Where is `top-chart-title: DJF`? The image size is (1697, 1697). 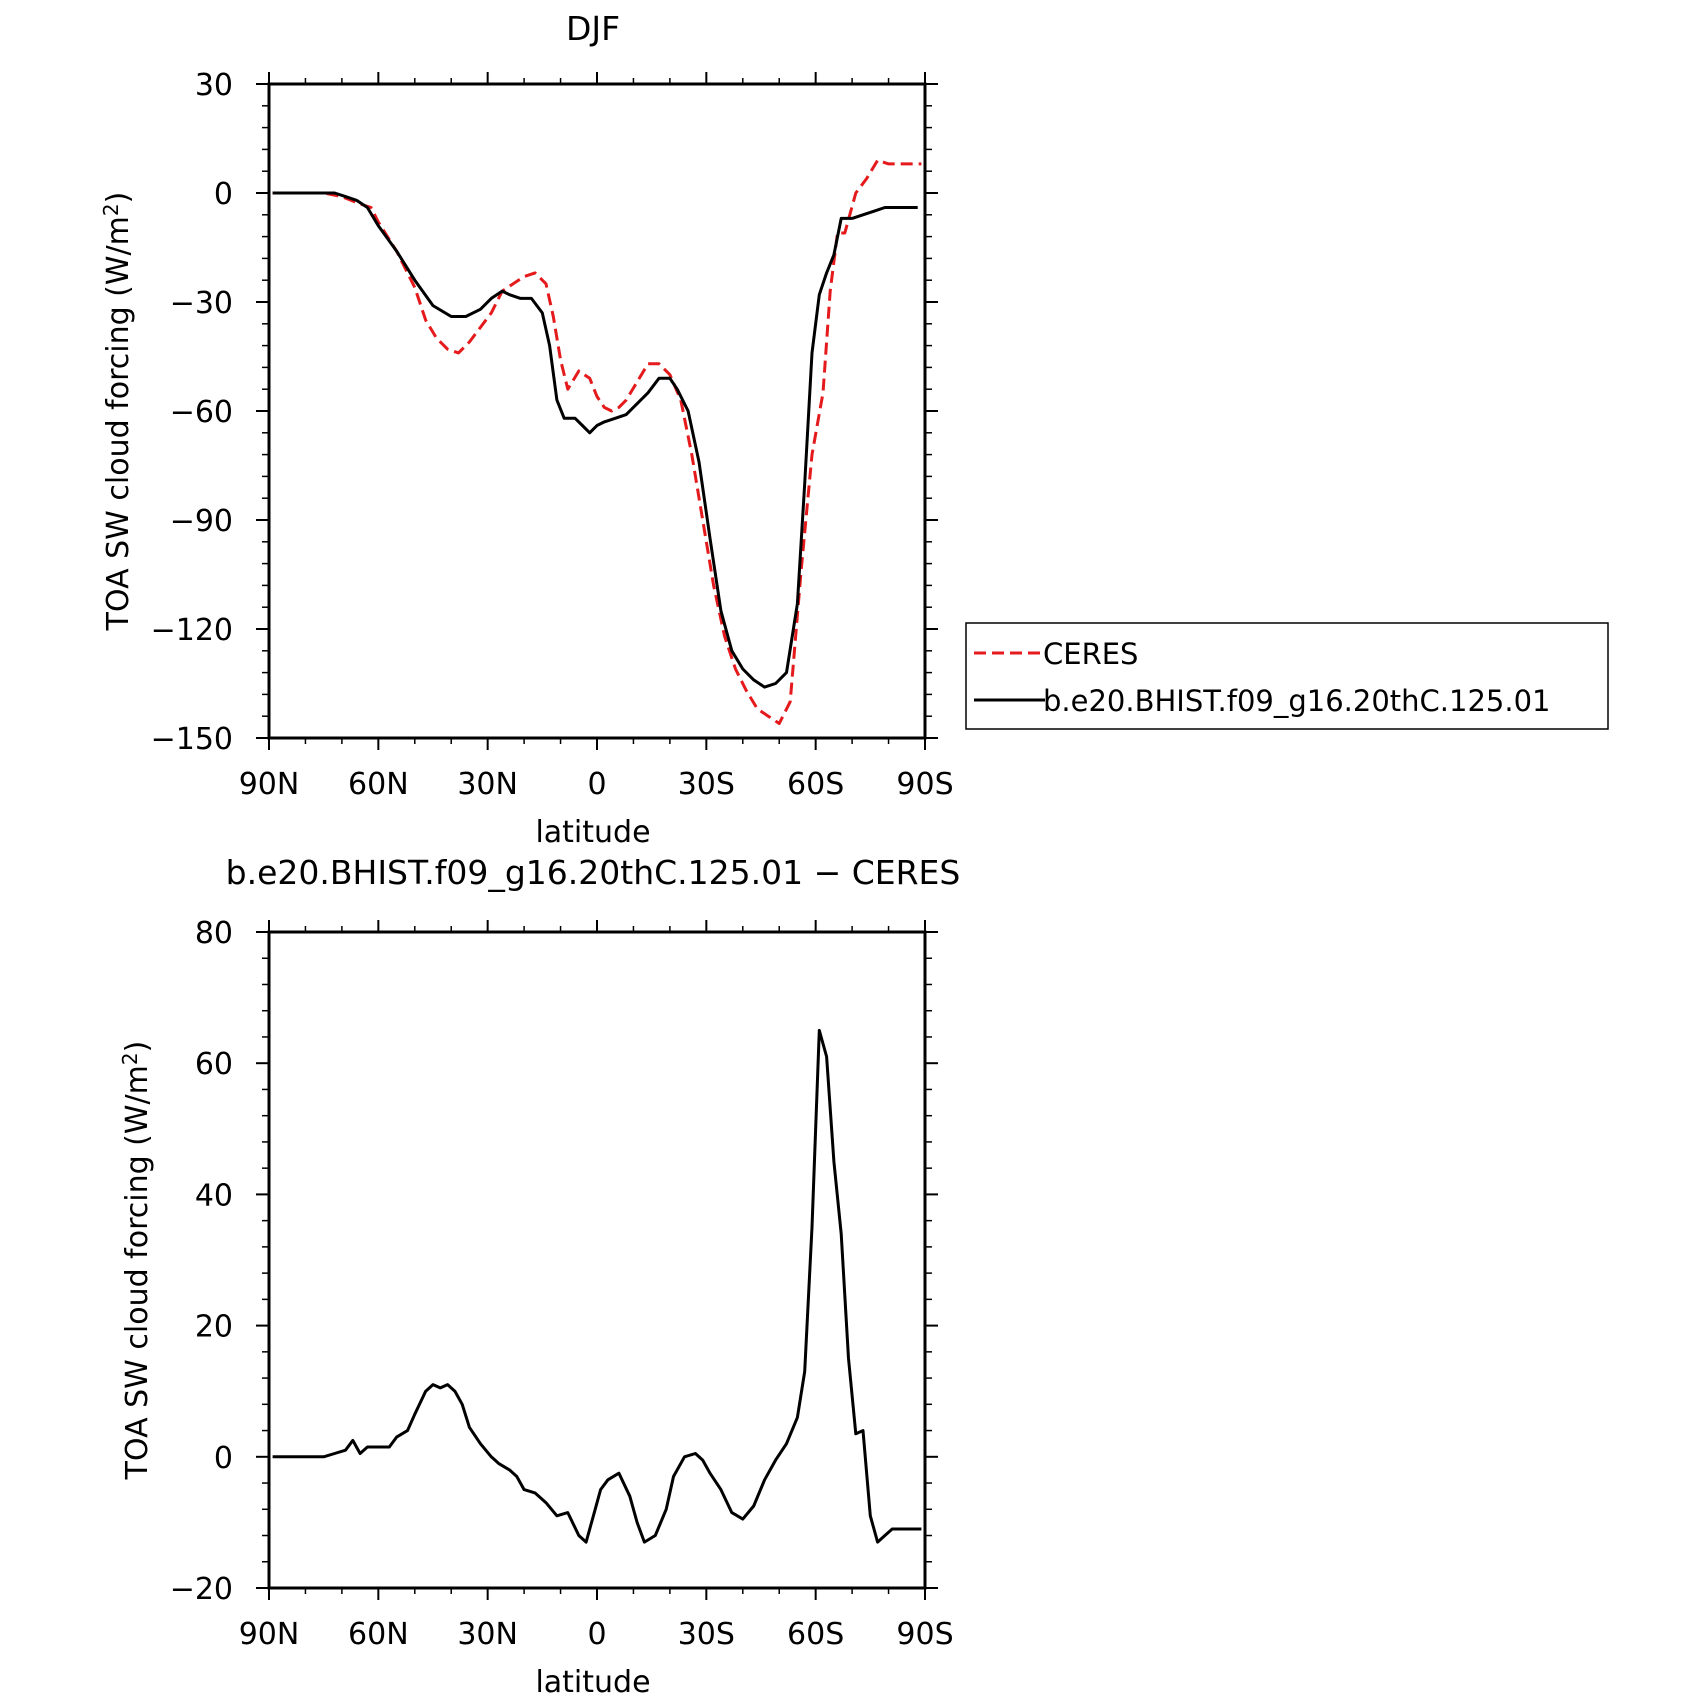
top-chart-title: DJF is located at coordinates (593, 28).